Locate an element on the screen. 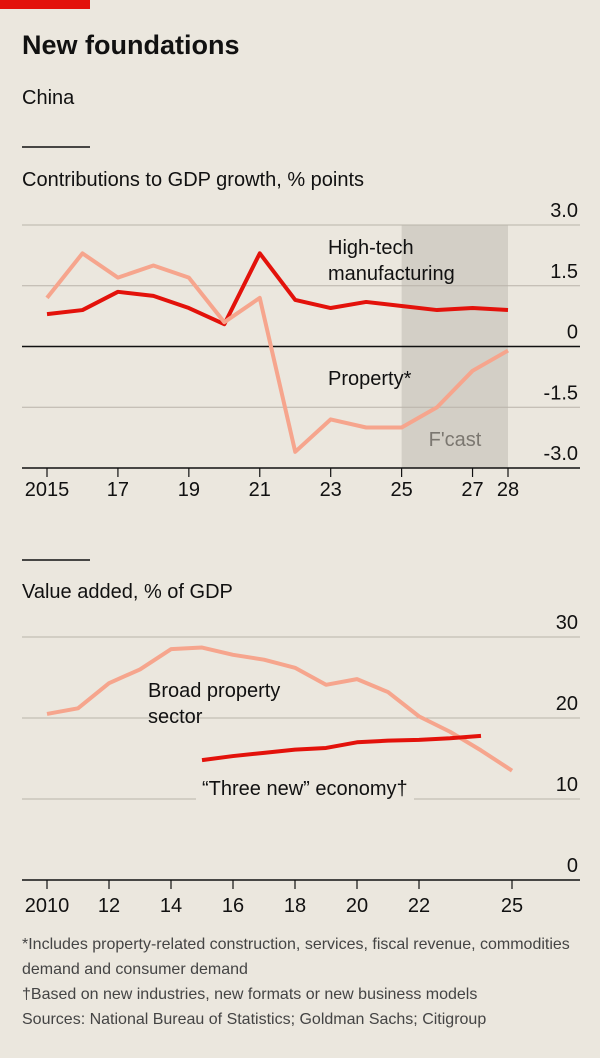 The height and width of the screenshot is (1058, 600). y-tick-label: -3.0 is located at coordinates (561, 454).